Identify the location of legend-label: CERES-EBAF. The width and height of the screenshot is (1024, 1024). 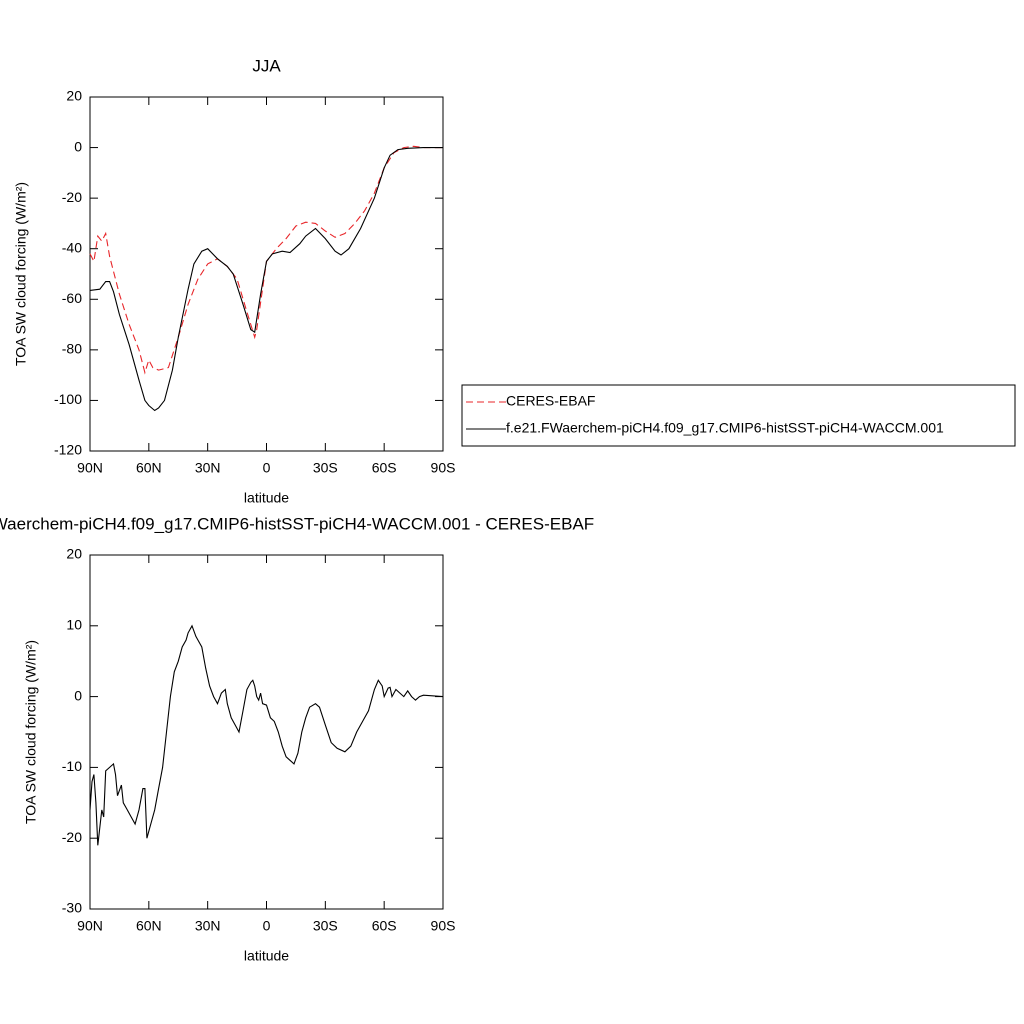
(550, 401).